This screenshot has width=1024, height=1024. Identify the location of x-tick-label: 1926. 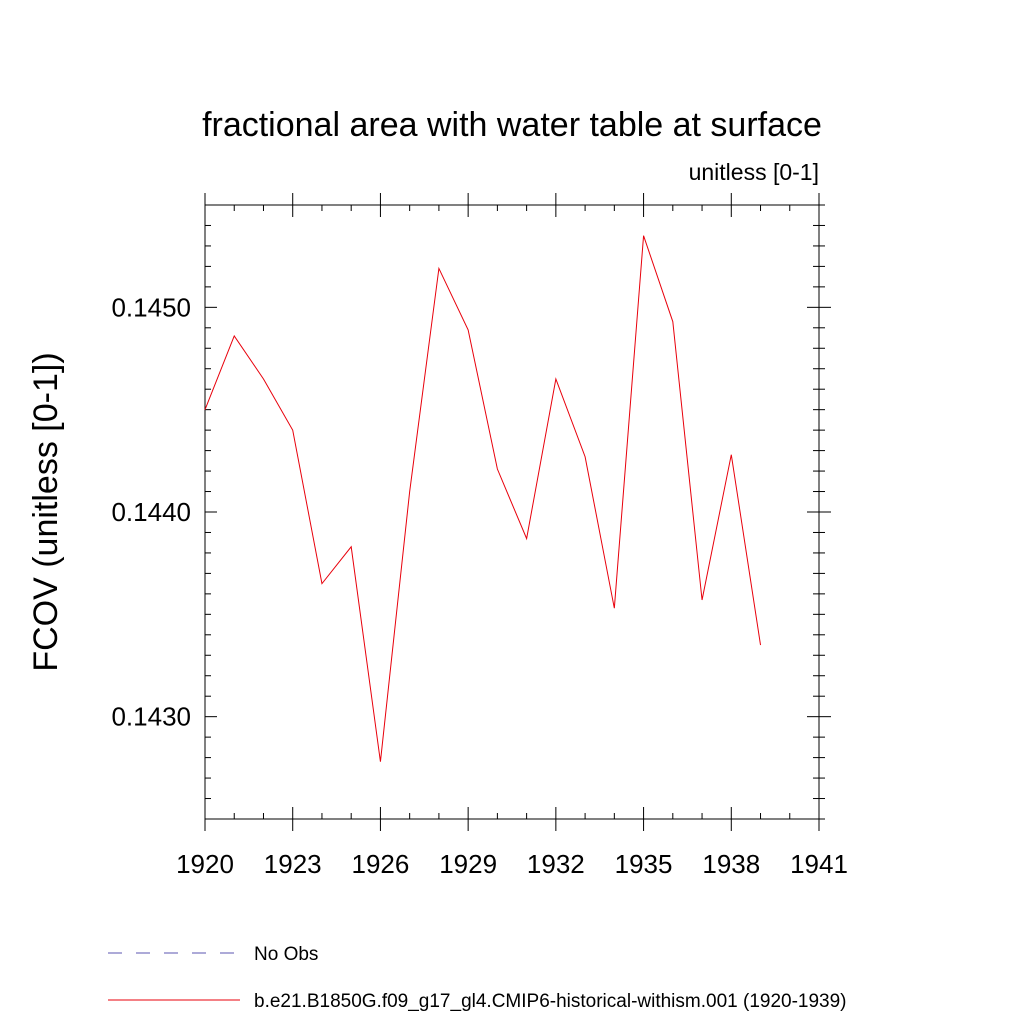
(381, 864).